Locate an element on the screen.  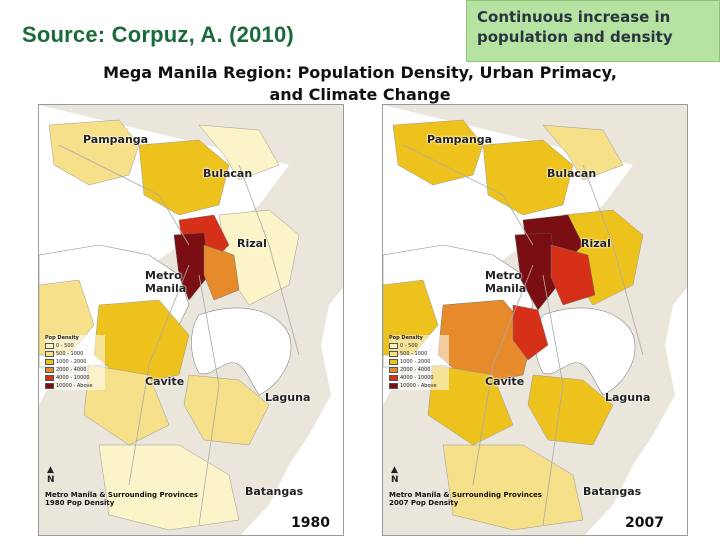
map-year-label: 2007 is located at coordinates (644, 523).